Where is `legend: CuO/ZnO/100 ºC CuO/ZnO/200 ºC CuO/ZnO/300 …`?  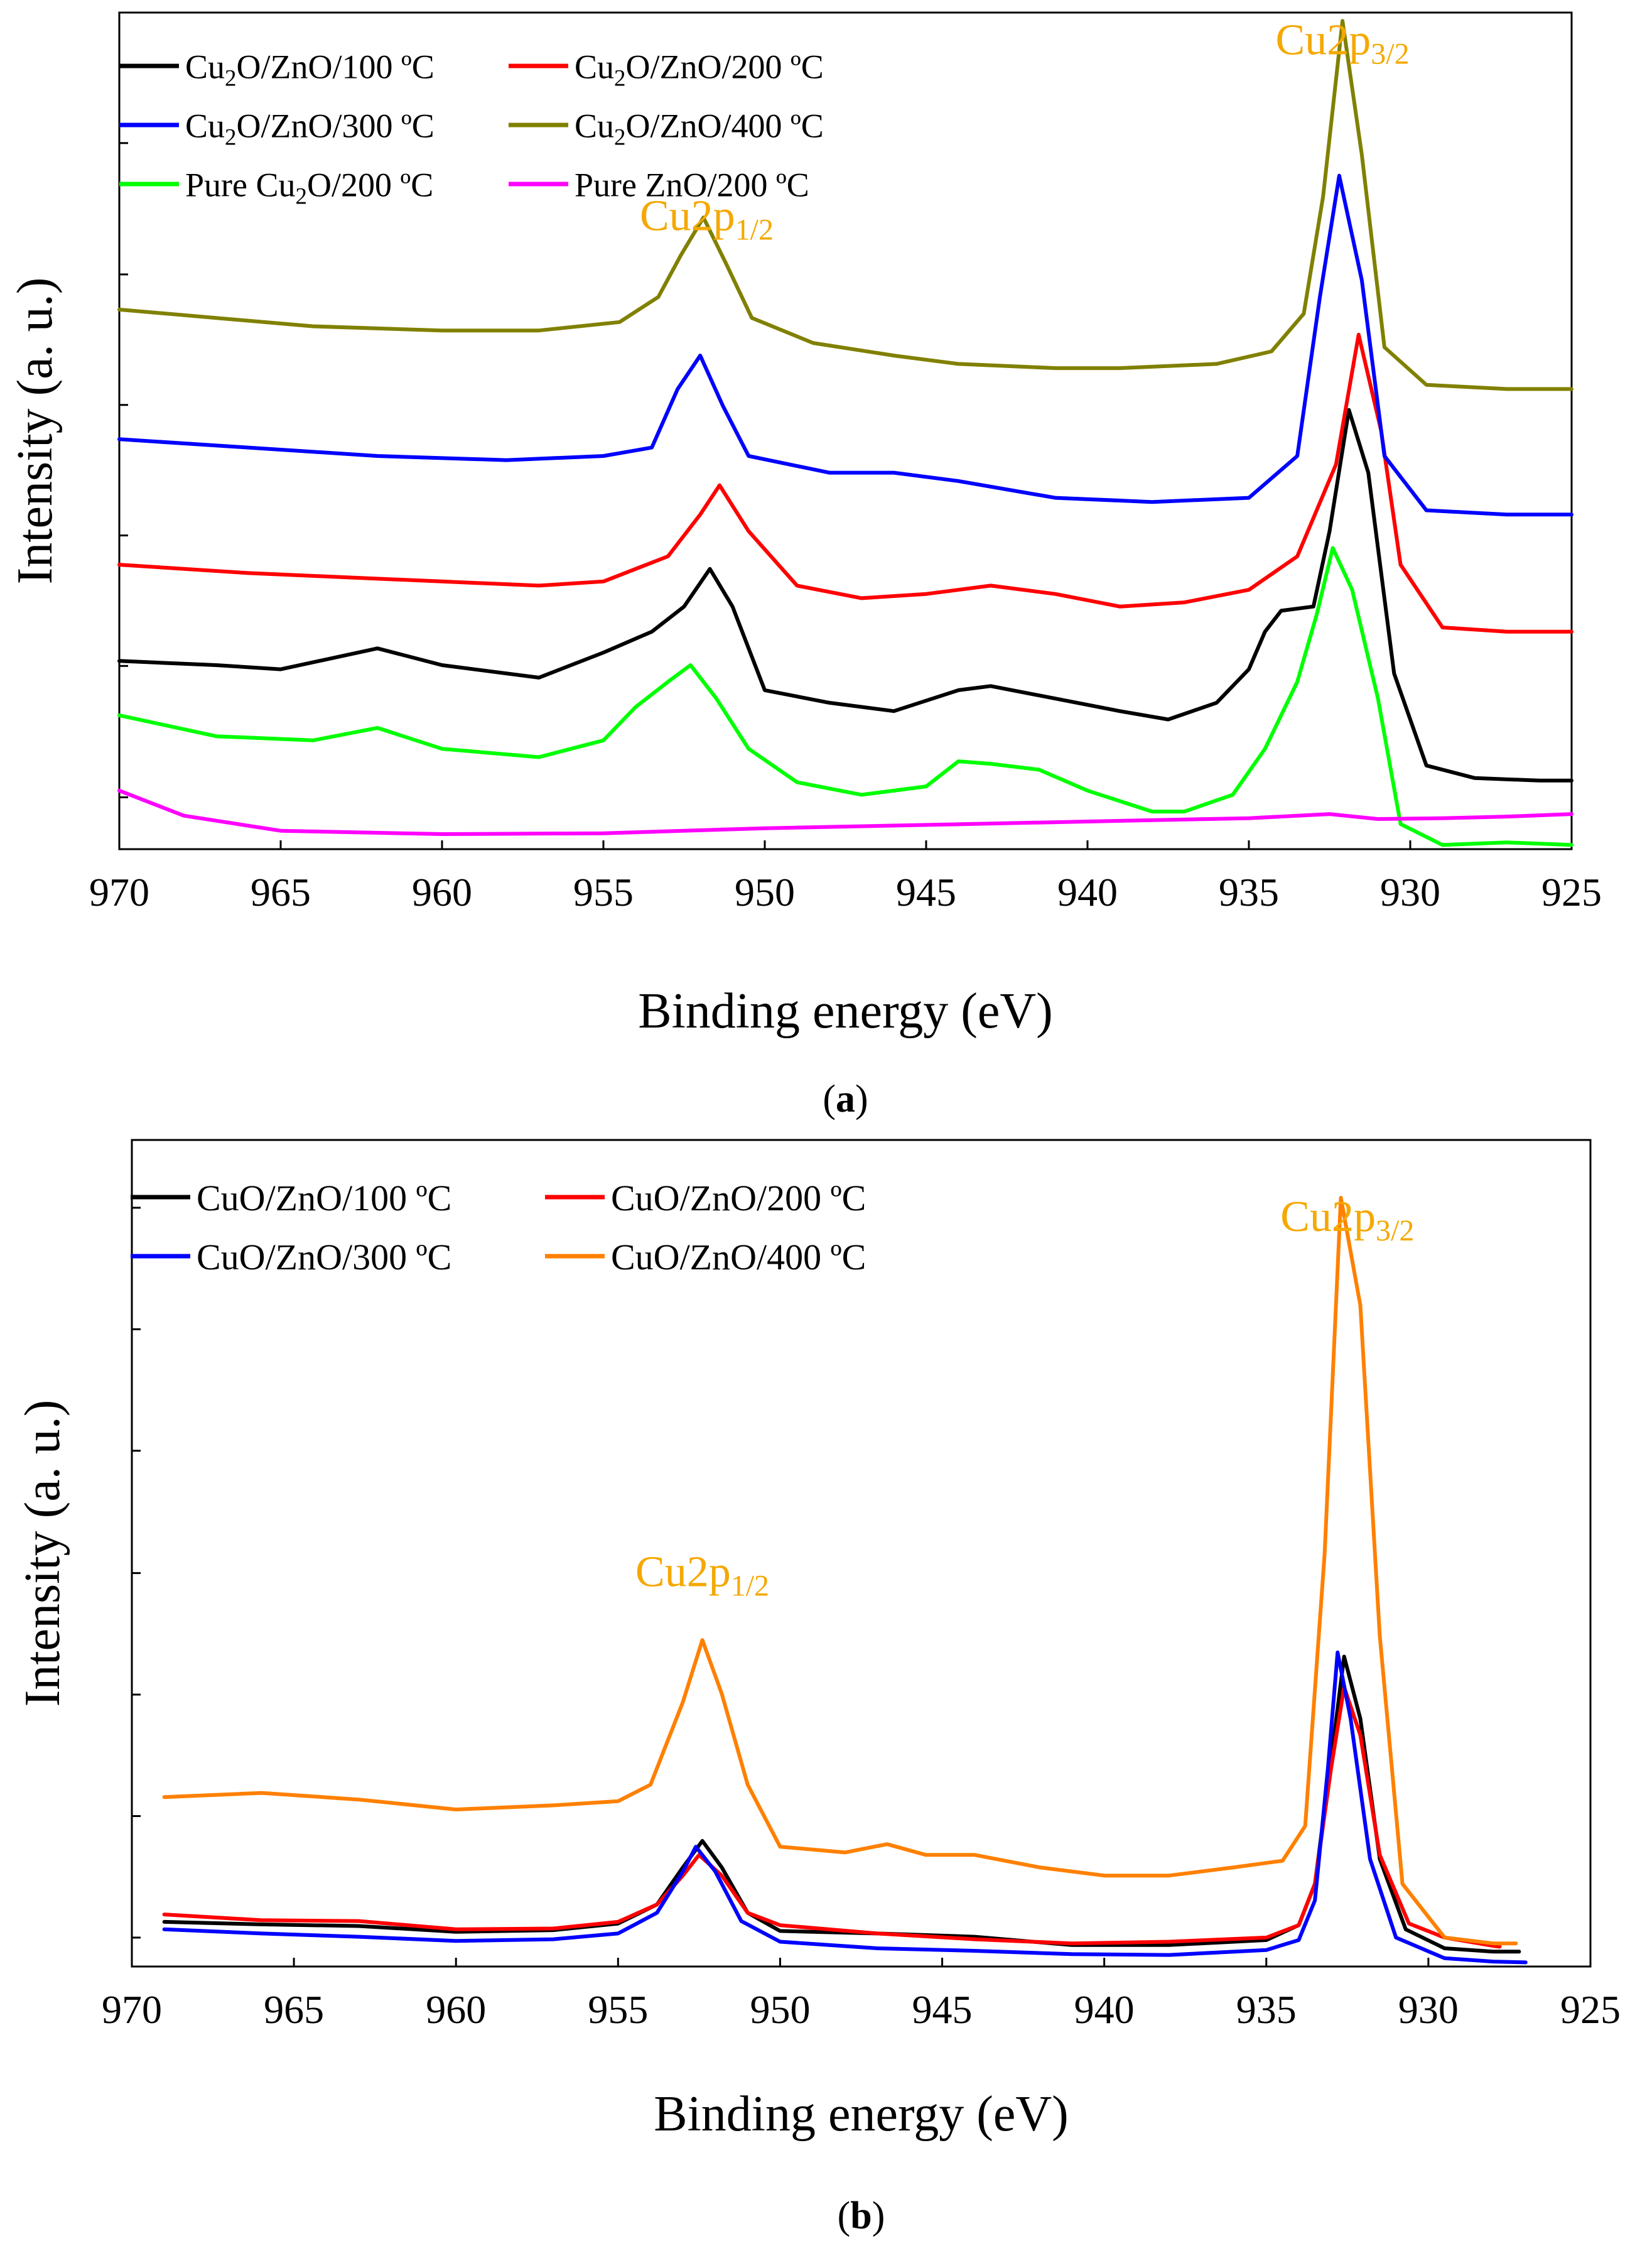
legend: CuO/ZnO/100 ºC CuO/ZnO/200 ºC CuO/ZnO/300 … is located at coordinates (498, 1228).